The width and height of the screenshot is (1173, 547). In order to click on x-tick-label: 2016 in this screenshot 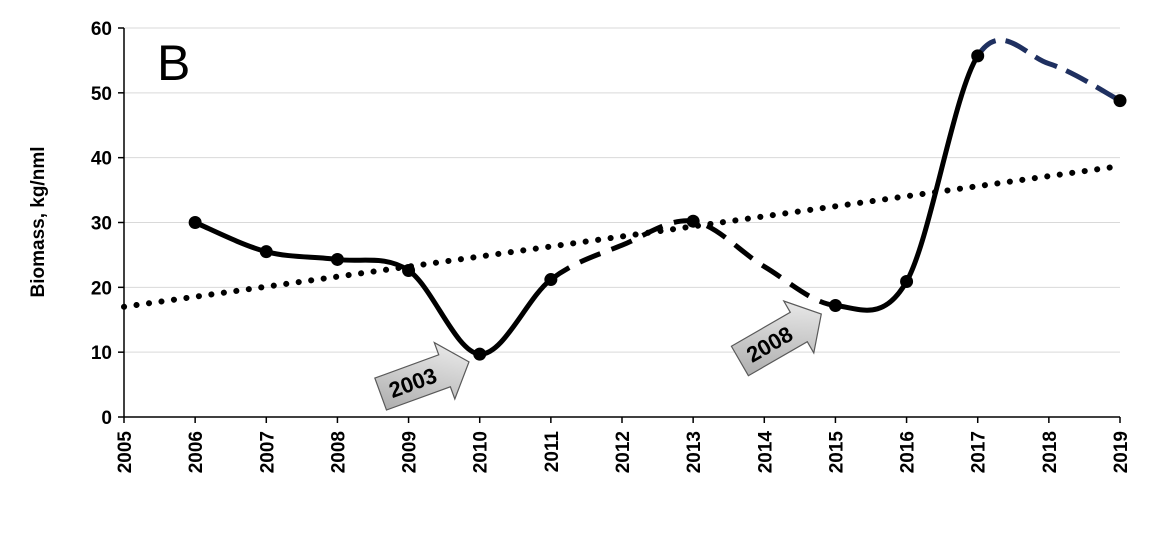, I will do `click(908, 452)`.